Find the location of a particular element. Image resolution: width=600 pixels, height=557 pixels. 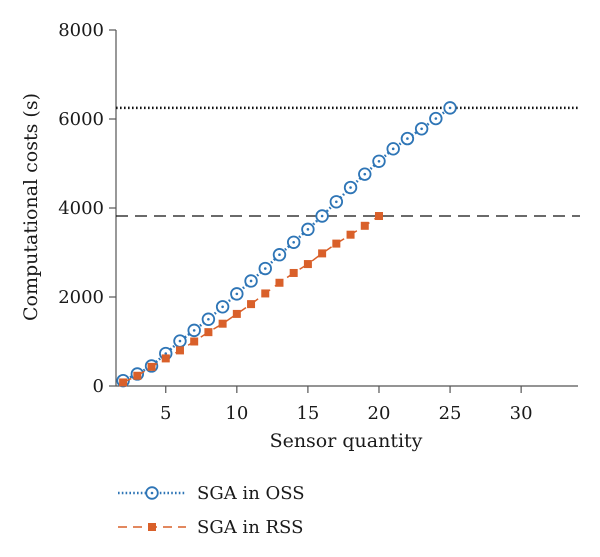

y-axis-title: Computational costs (s) is located at coordinates (31, 207).